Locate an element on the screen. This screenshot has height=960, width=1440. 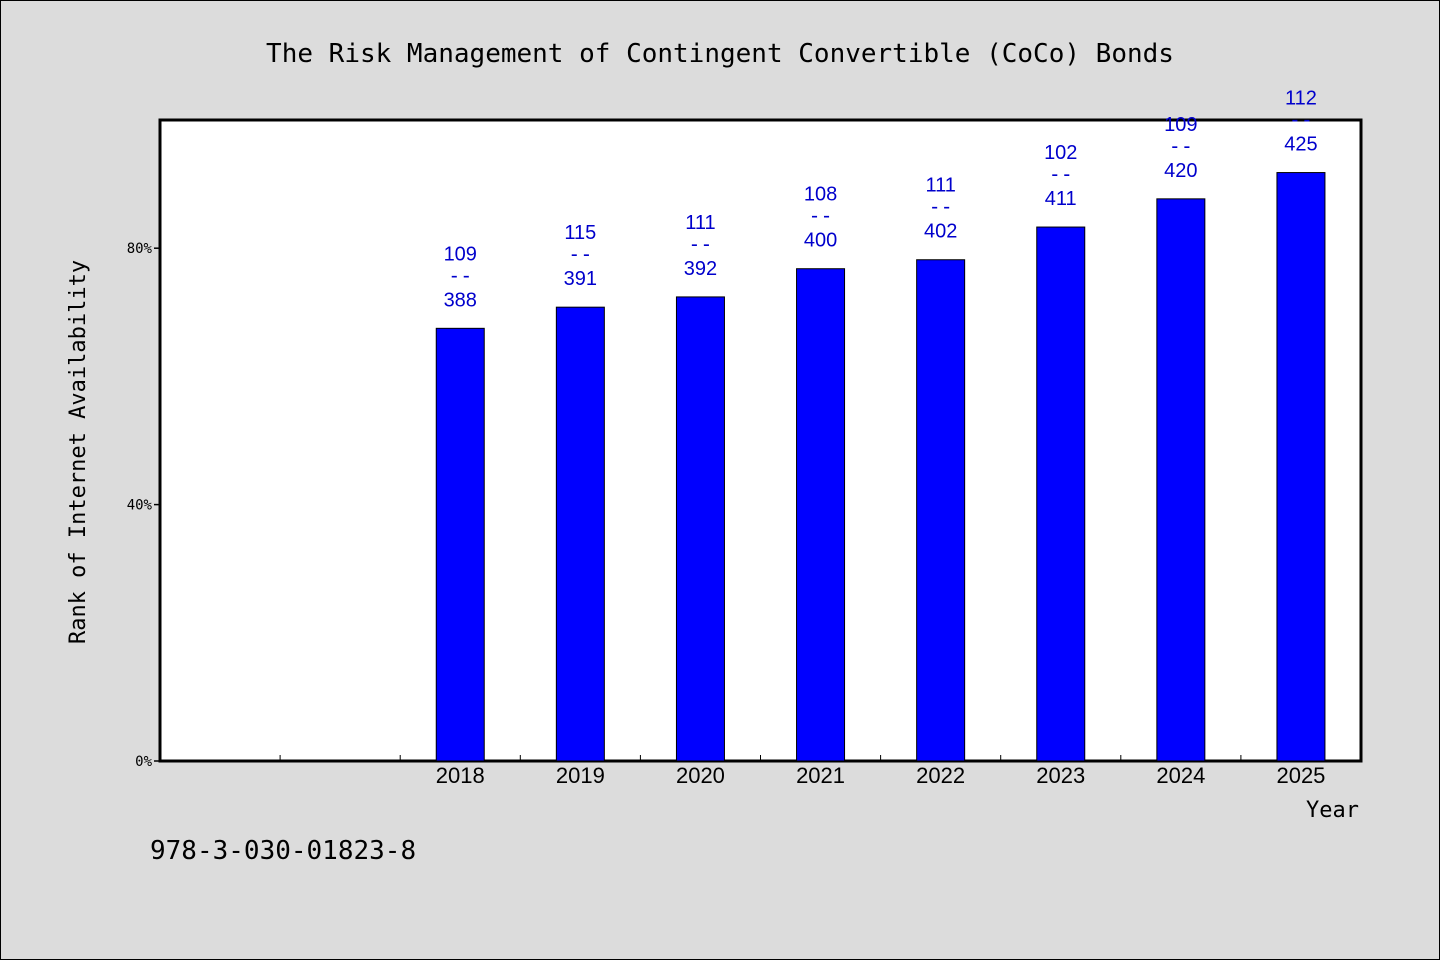
x-tick-label: 2024 is located at coordinates (1180, 775).